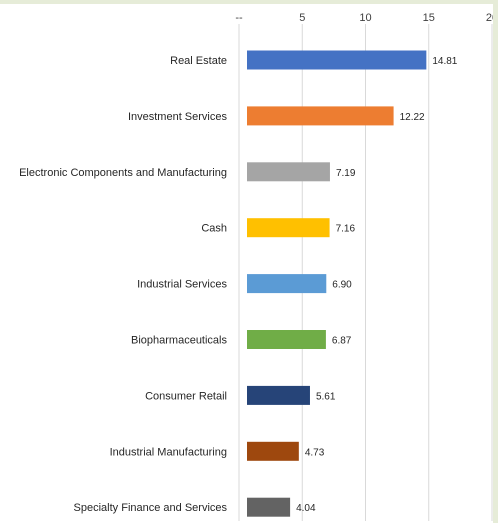  What do you see at coordinates (178, 117) in the screenshot?
I see `category-label: Investment Services` at bounding box center [178, 117].